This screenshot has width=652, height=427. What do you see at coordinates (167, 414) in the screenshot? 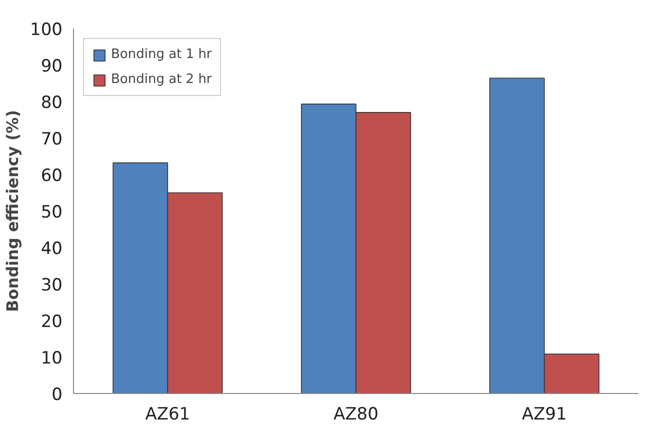
I see `x-tick-label: AZ61` at bounding box center [167, 414].